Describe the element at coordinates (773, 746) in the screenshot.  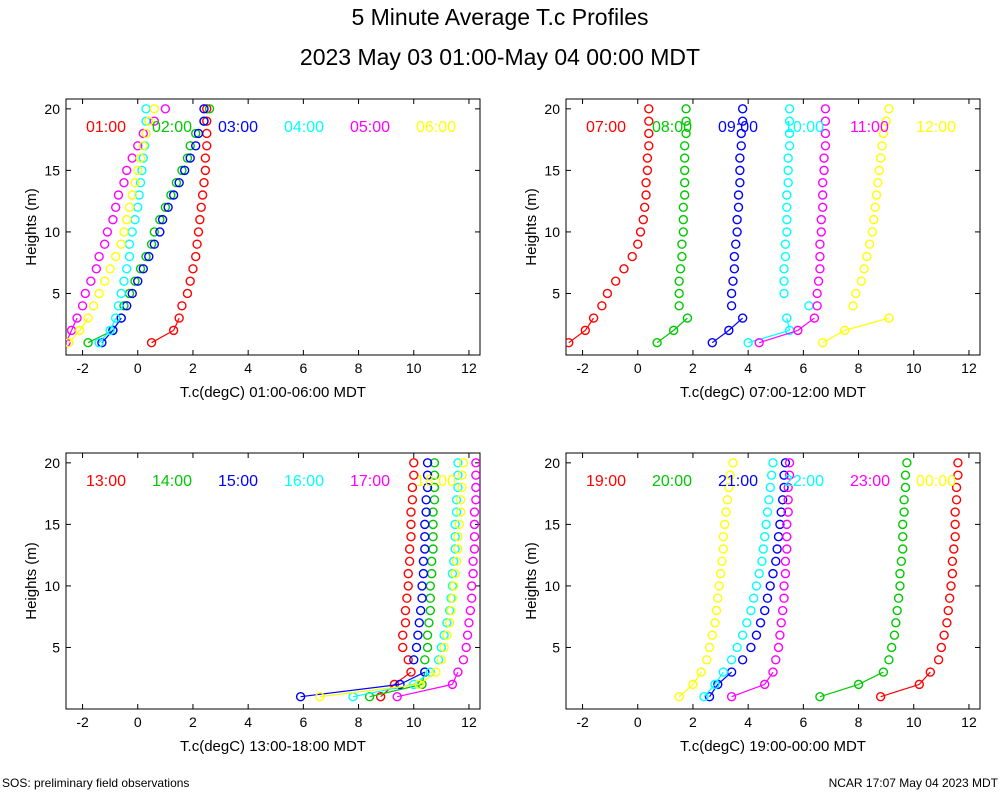
I see `x-axis-label: T.c(degC) 19:00-00:00 MDT` at that location.